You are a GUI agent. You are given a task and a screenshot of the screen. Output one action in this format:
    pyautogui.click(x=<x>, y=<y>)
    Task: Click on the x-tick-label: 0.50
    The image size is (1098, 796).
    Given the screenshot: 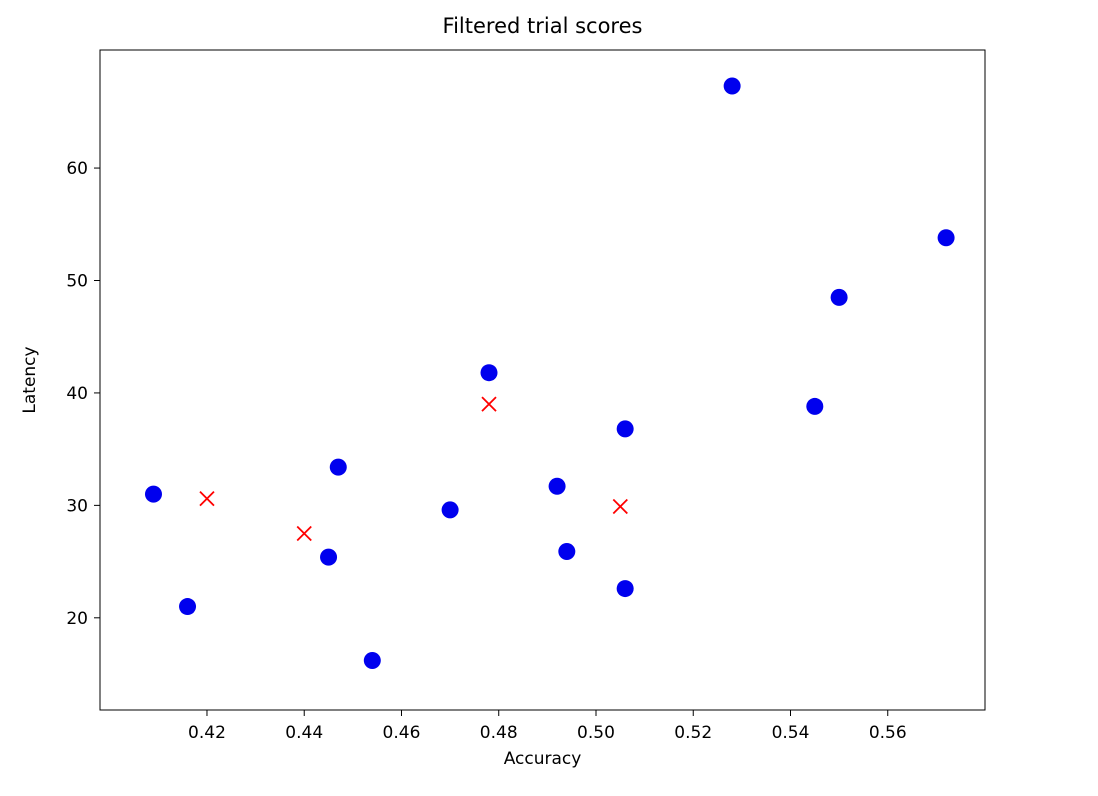 What is the action you would take?
    pyautogui.click(x=596, y=733)
    